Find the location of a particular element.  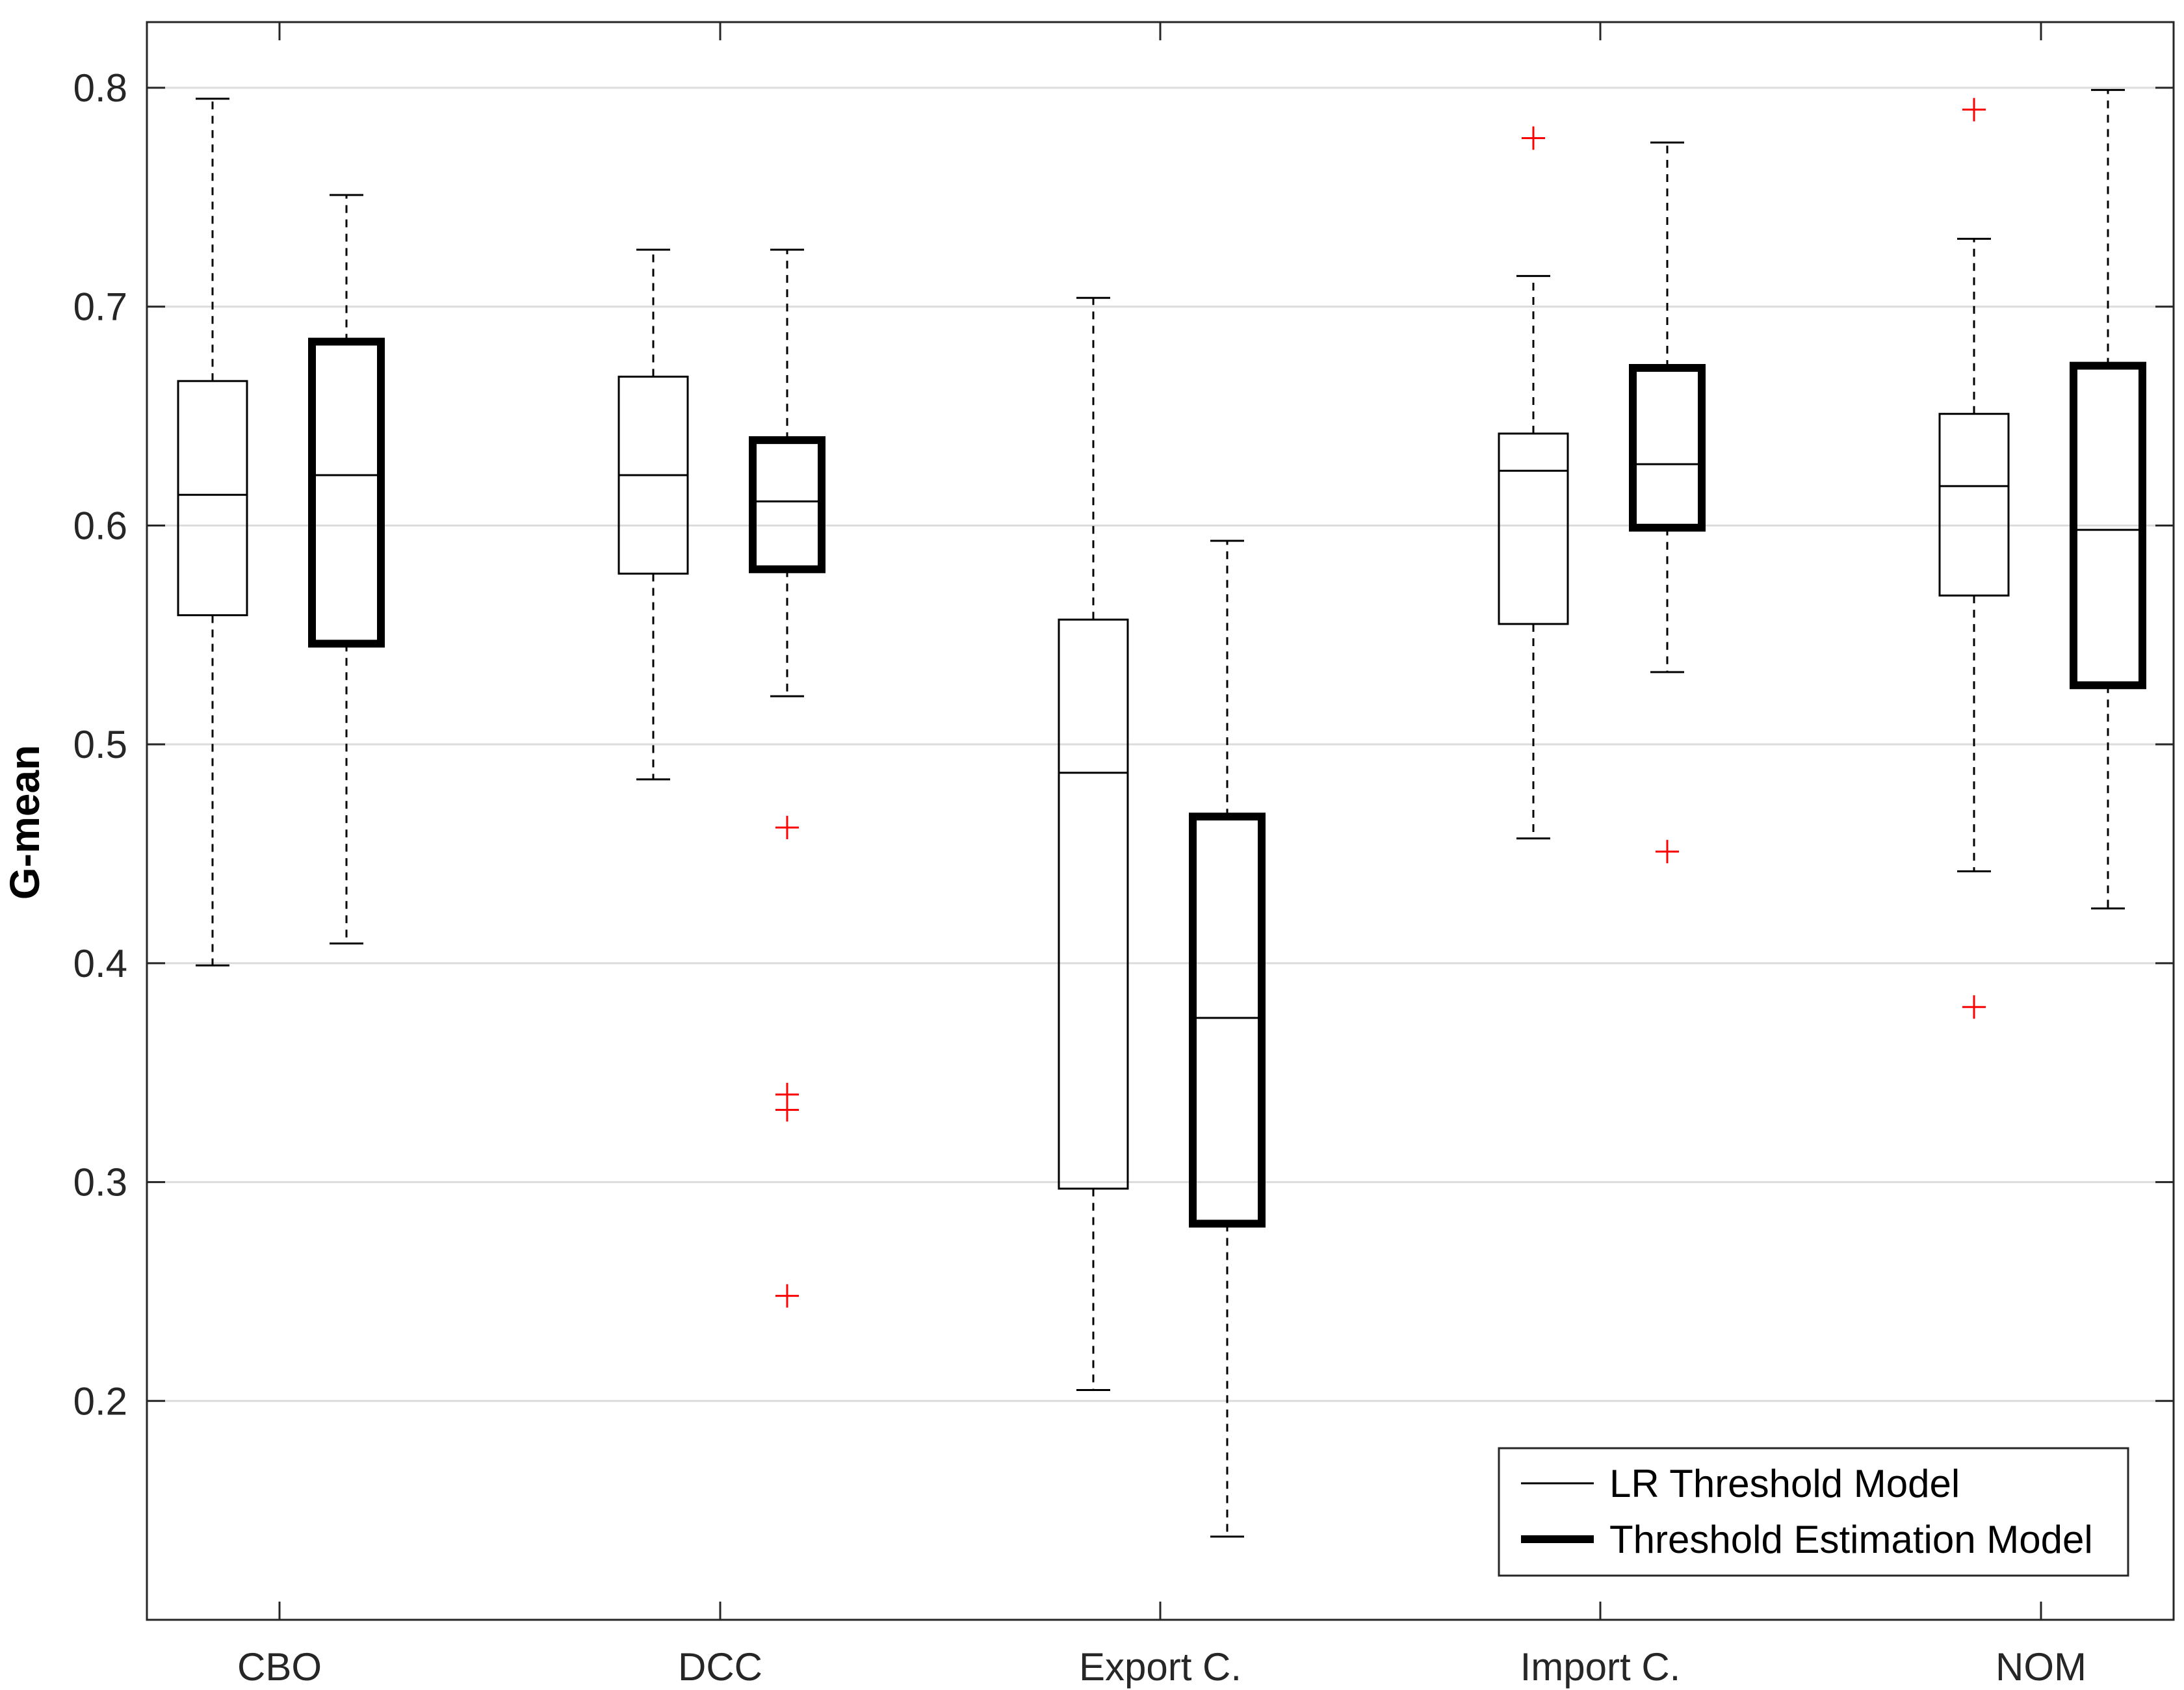

y-tick-label: 0.3 is located at coordinates (100, 1182).